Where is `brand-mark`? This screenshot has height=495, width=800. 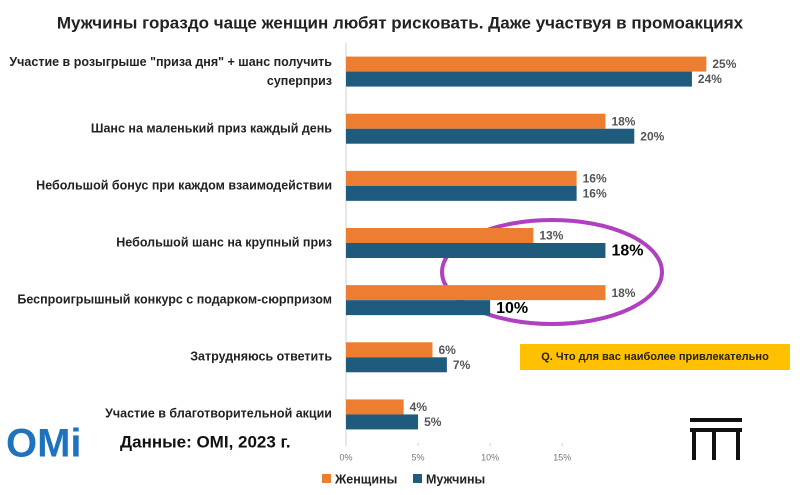 brand-mark is located at coordinates (716, 439).